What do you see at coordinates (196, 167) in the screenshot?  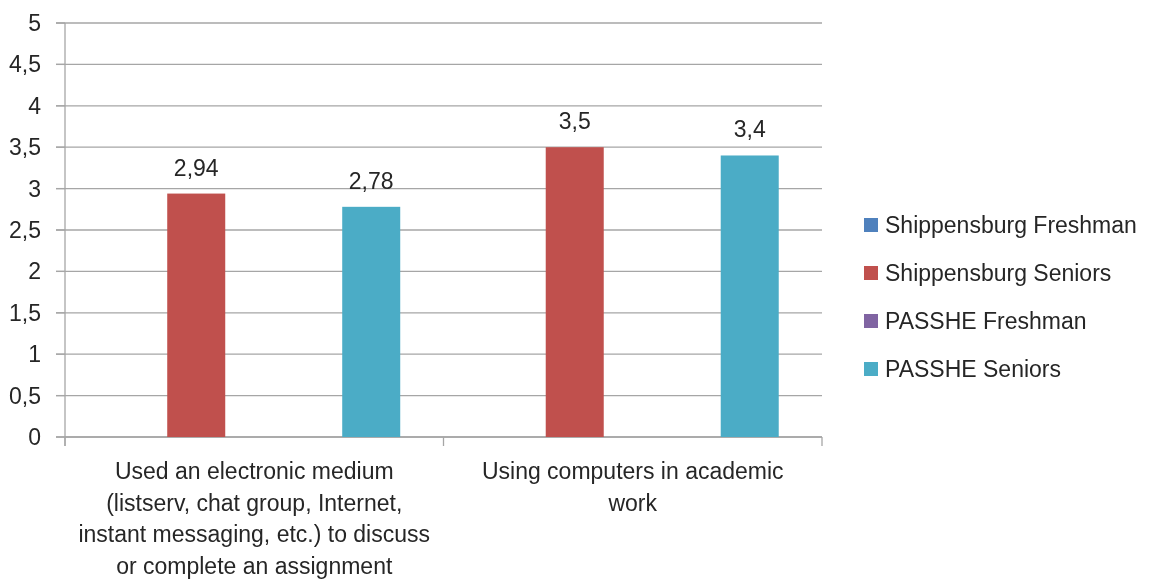 I see `data-label: 2,94` at bounding box center [196, 167].